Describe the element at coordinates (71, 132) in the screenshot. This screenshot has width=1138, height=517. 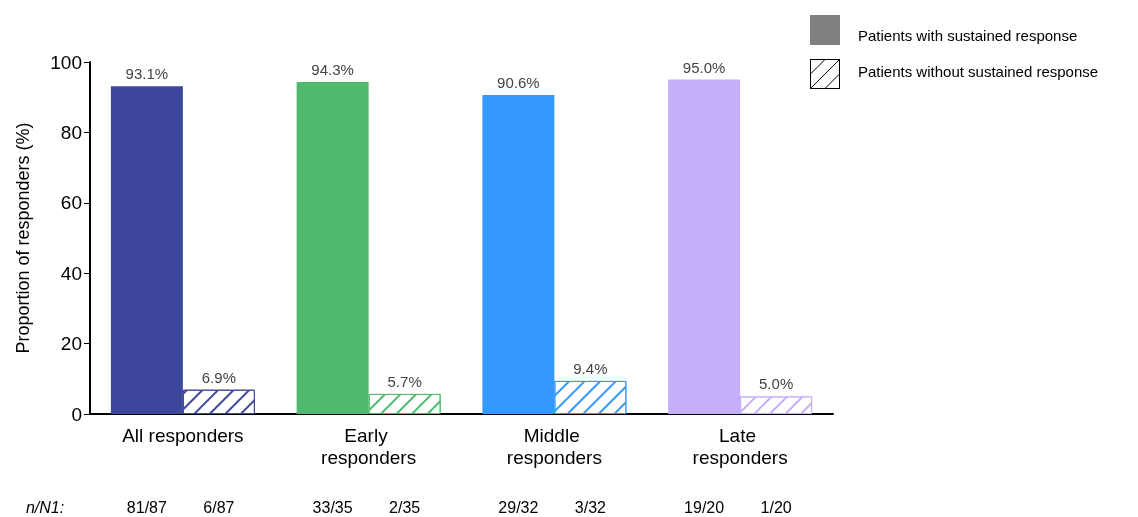
I see `y-tick-label: 80` at that location.